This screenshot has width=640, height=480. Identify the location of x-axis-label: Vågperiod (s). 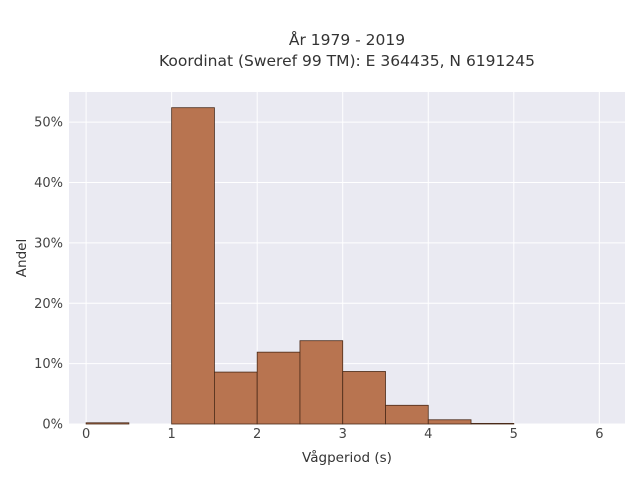
(347, 457).